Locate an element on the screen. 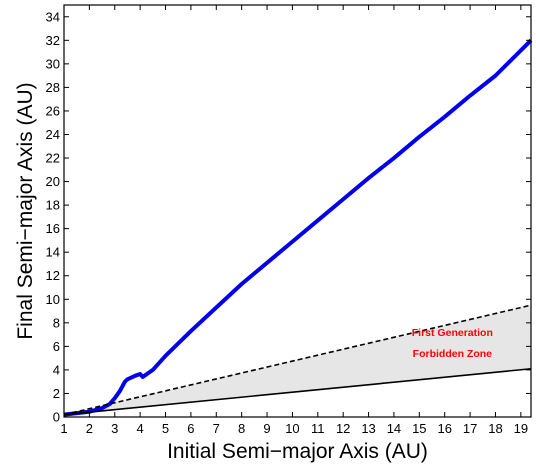  x-tick-label: 2 is located at coordinates (89, 428).